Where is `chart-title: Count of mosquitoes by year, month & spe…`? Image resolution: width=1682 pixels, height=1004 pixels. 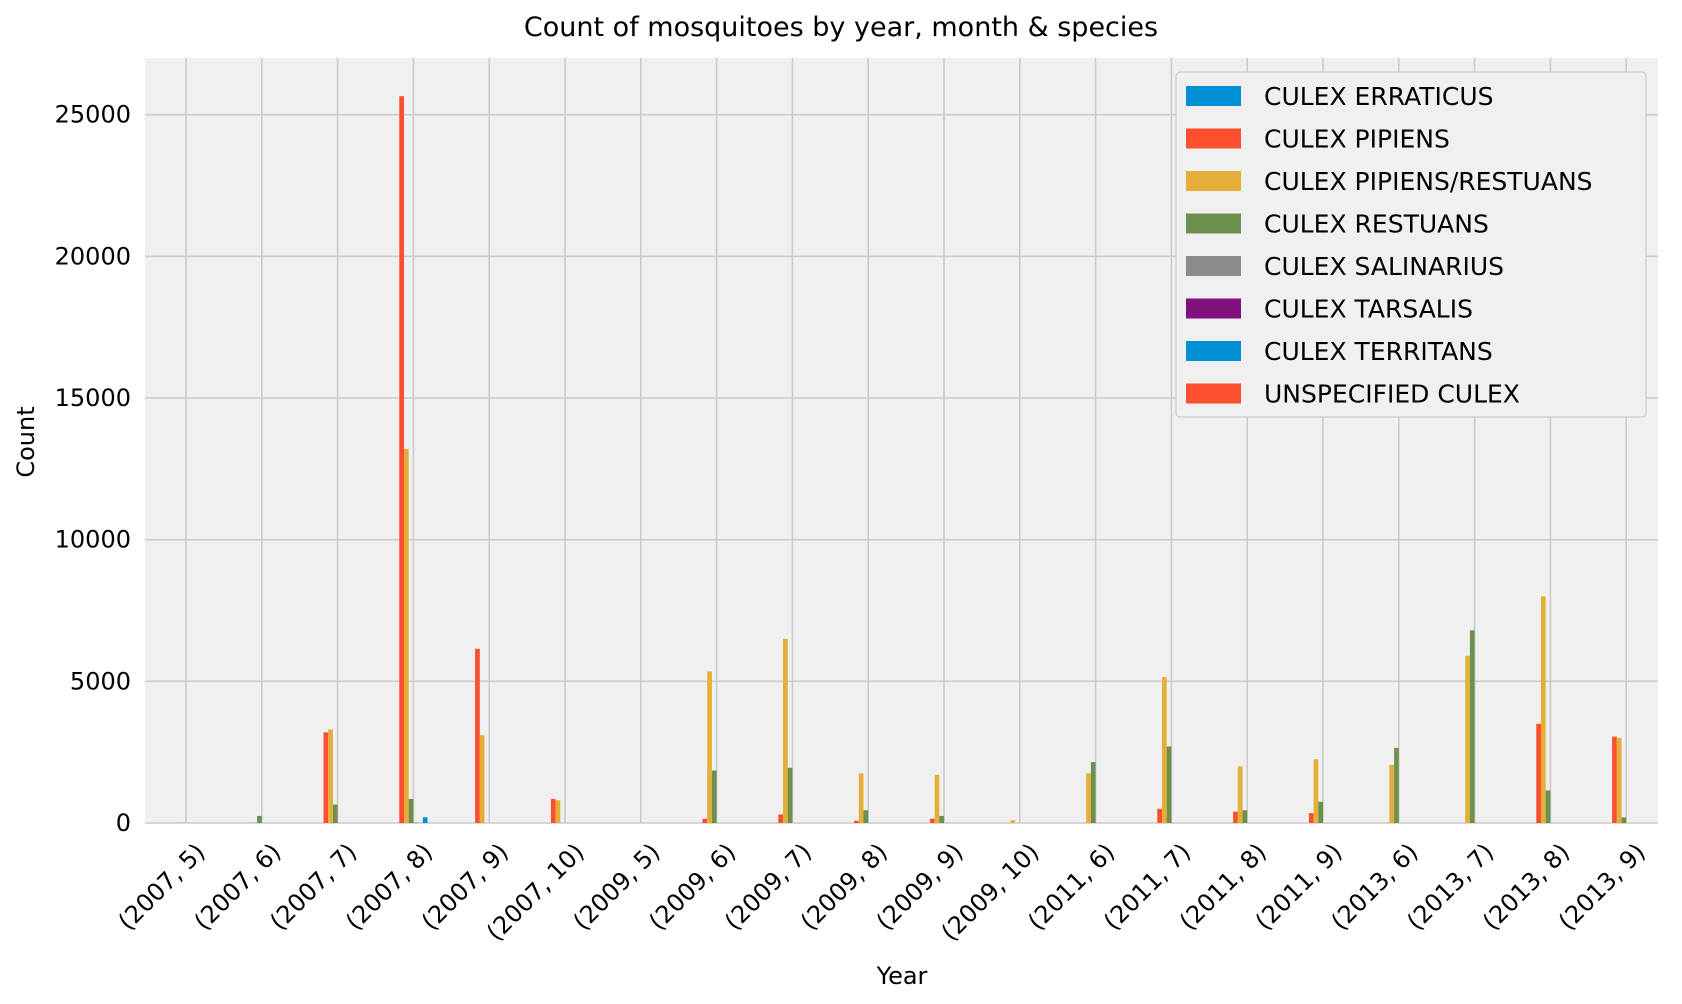
chart-title: Count of mosquitoes by year, month & spe… is located at coordinates (841, 27).